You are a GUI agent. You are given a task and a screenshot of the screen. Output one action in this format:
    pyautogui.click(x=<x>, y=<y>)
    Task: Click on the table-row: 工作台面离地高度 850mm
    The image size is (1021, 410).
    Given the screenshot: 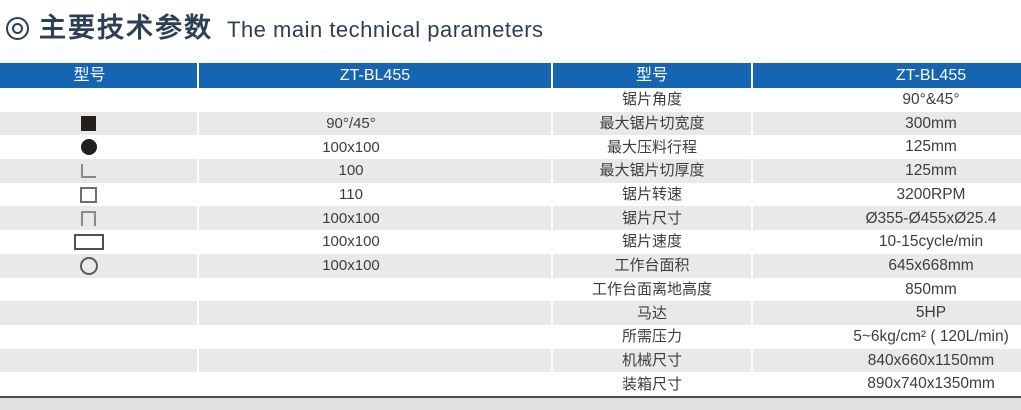 What is the action you would take?
    pyautogui.click(x=510, y=289)
    